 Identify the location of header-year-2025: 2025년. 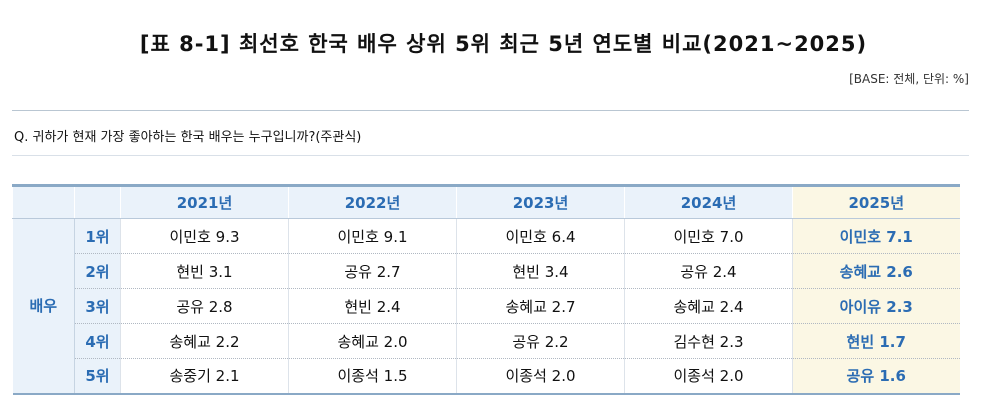
(876, 201).